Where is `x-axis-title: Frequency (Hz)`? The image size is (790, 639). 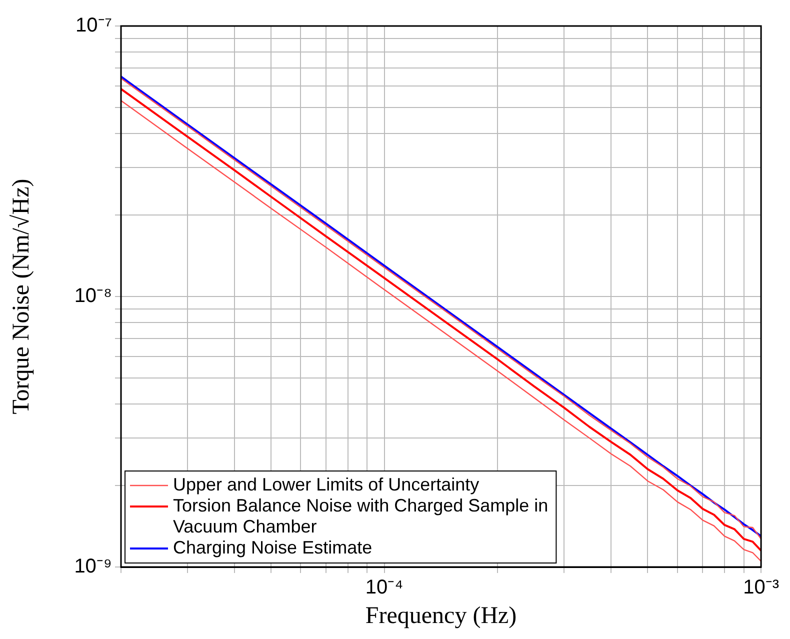 x-axis-title: Frequency (Hz) is located at coordinates (441, 615).